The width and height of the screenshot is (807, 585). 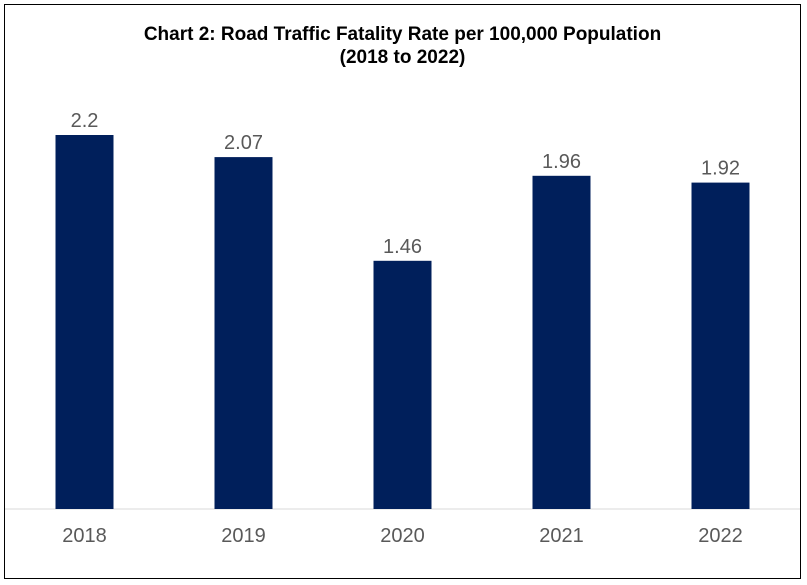 What do you see at coordinates (561, 536) in the screenshot?
I see `x-tick-label-2021: 2021` at bounding box center [561, 536].